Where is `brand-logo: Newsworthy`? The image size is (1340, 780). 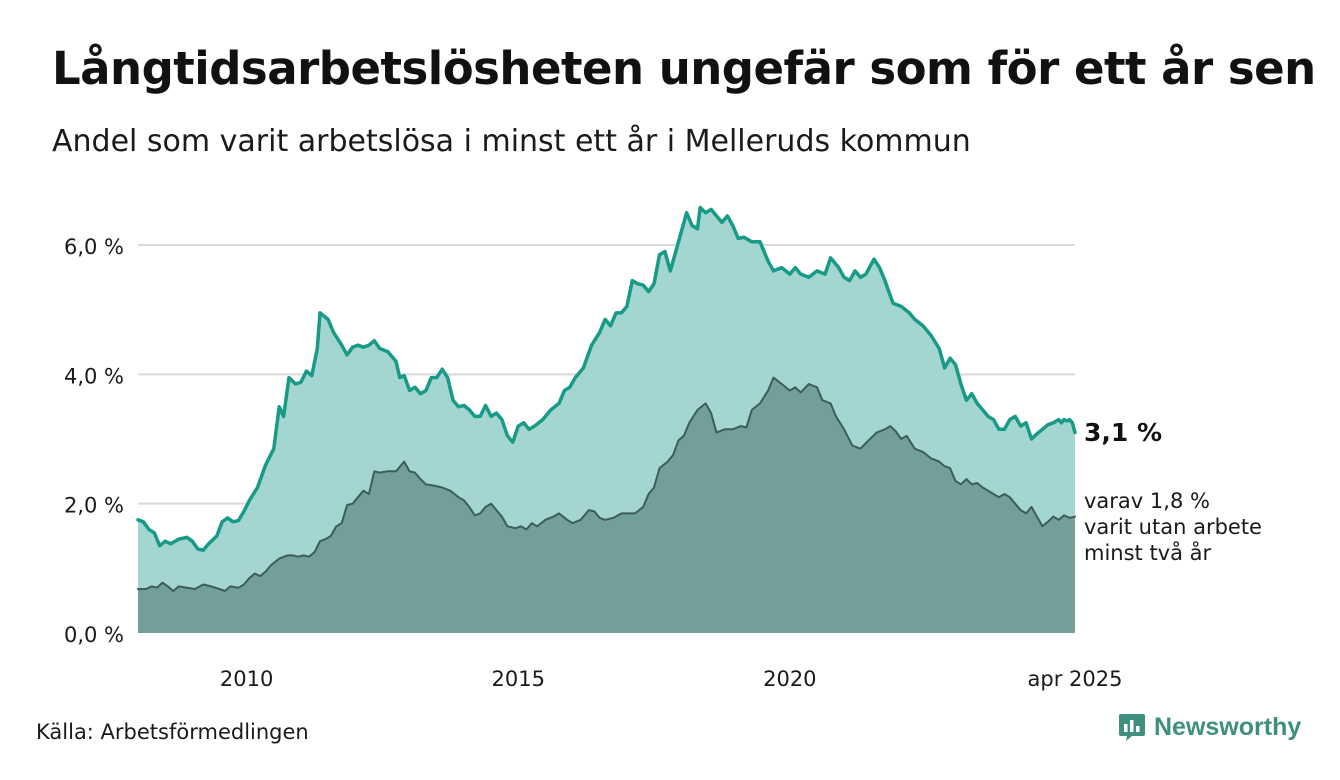
brand-logo: Newsworthy is located at coordinates (1209, 727).